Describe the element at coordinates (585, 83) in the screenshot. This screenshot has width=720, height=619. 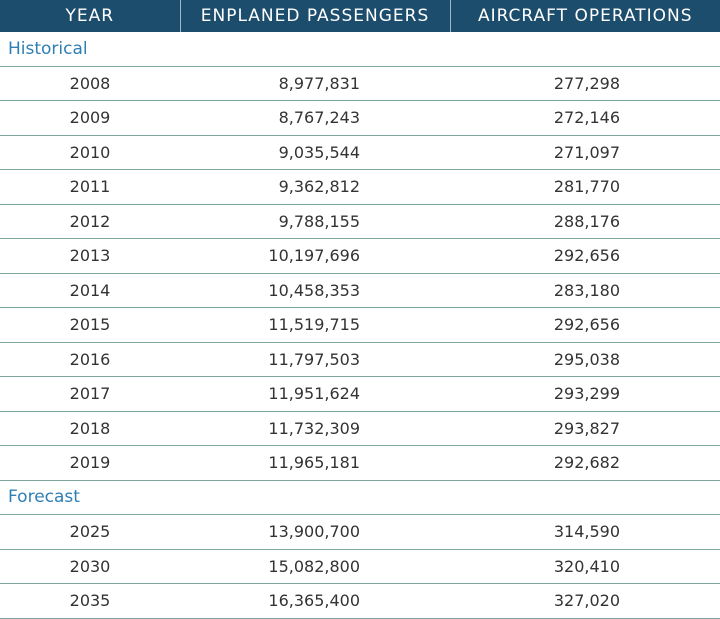
I see `data-cell: 277,298` at that location.